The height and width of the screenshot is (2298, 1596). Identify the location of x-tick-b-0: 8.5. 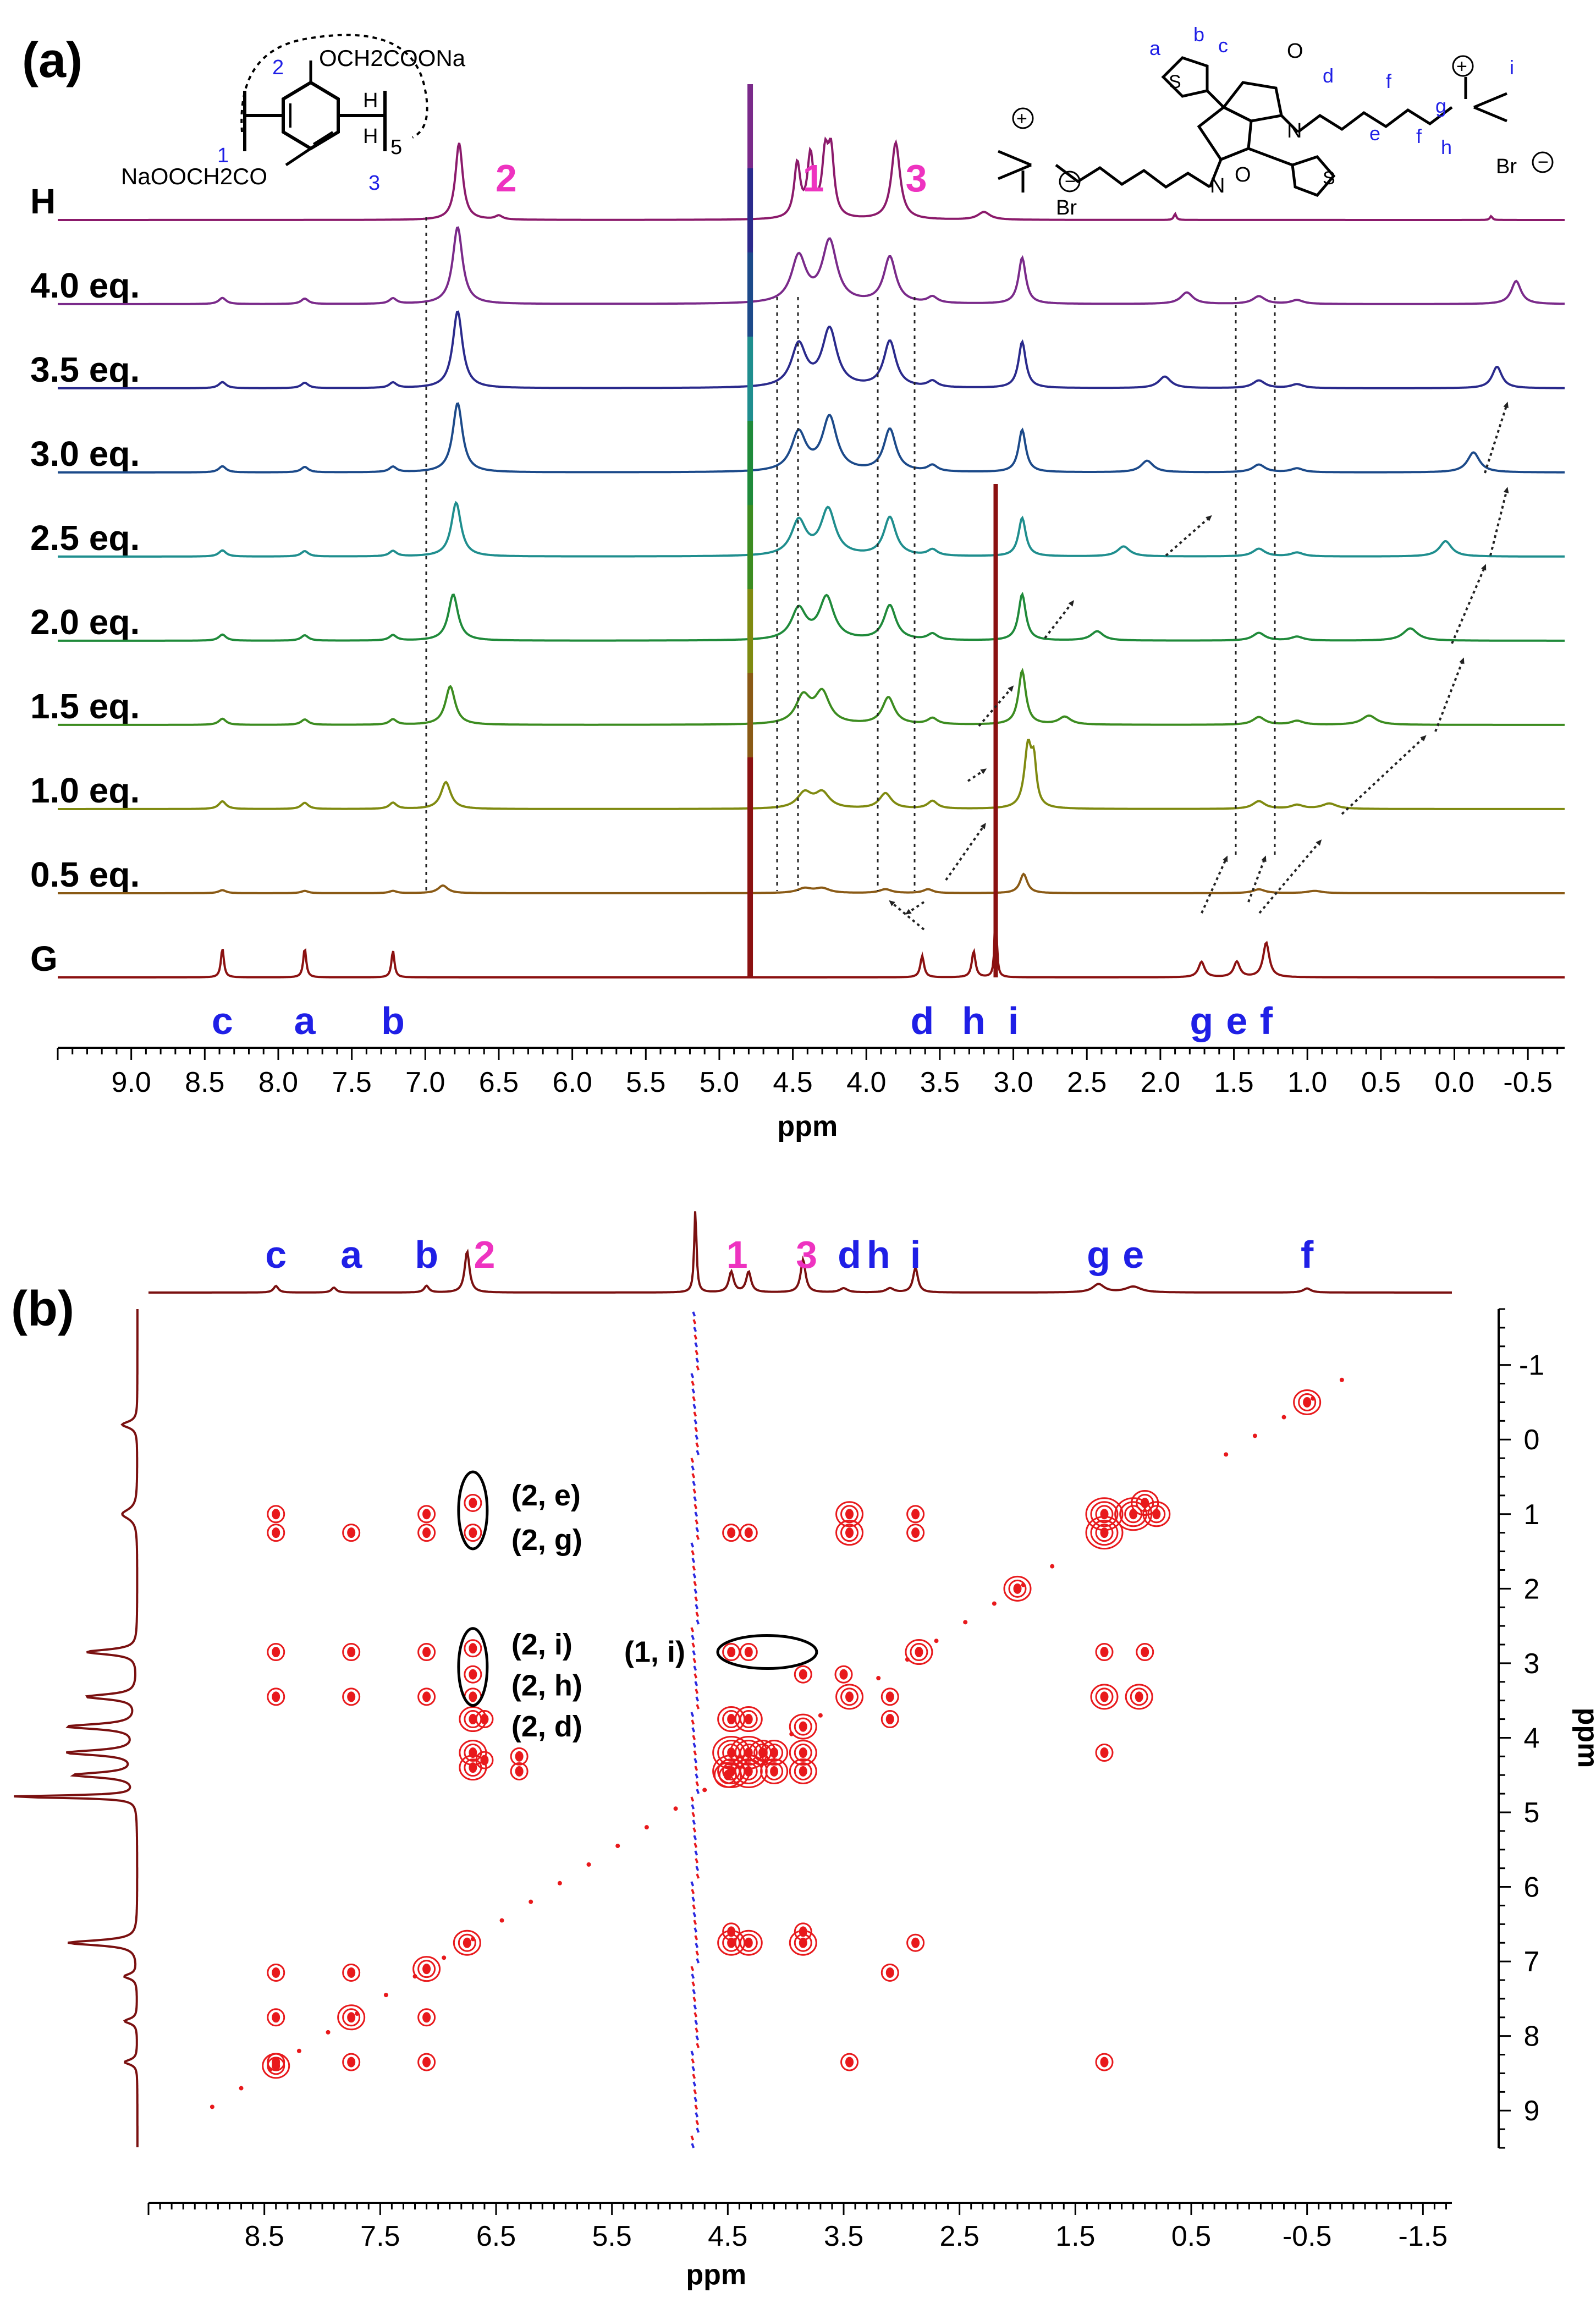
(265, 2236).